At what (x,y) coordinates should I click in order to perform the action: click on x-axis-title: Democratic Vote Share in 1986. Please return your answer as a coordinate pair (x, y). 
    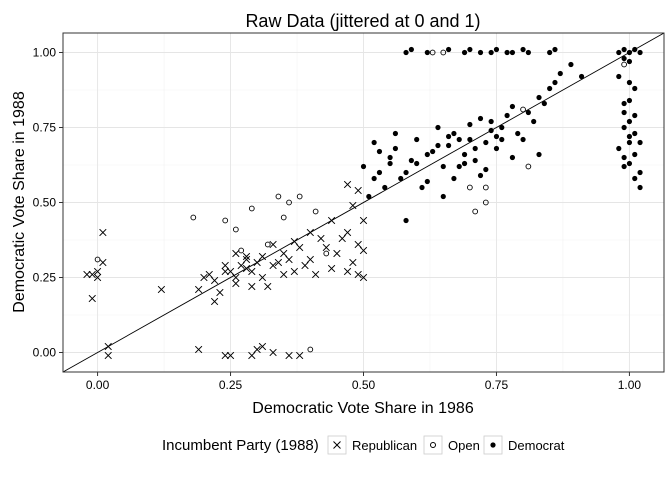
    Looking at the image, I should click on (363, 408).